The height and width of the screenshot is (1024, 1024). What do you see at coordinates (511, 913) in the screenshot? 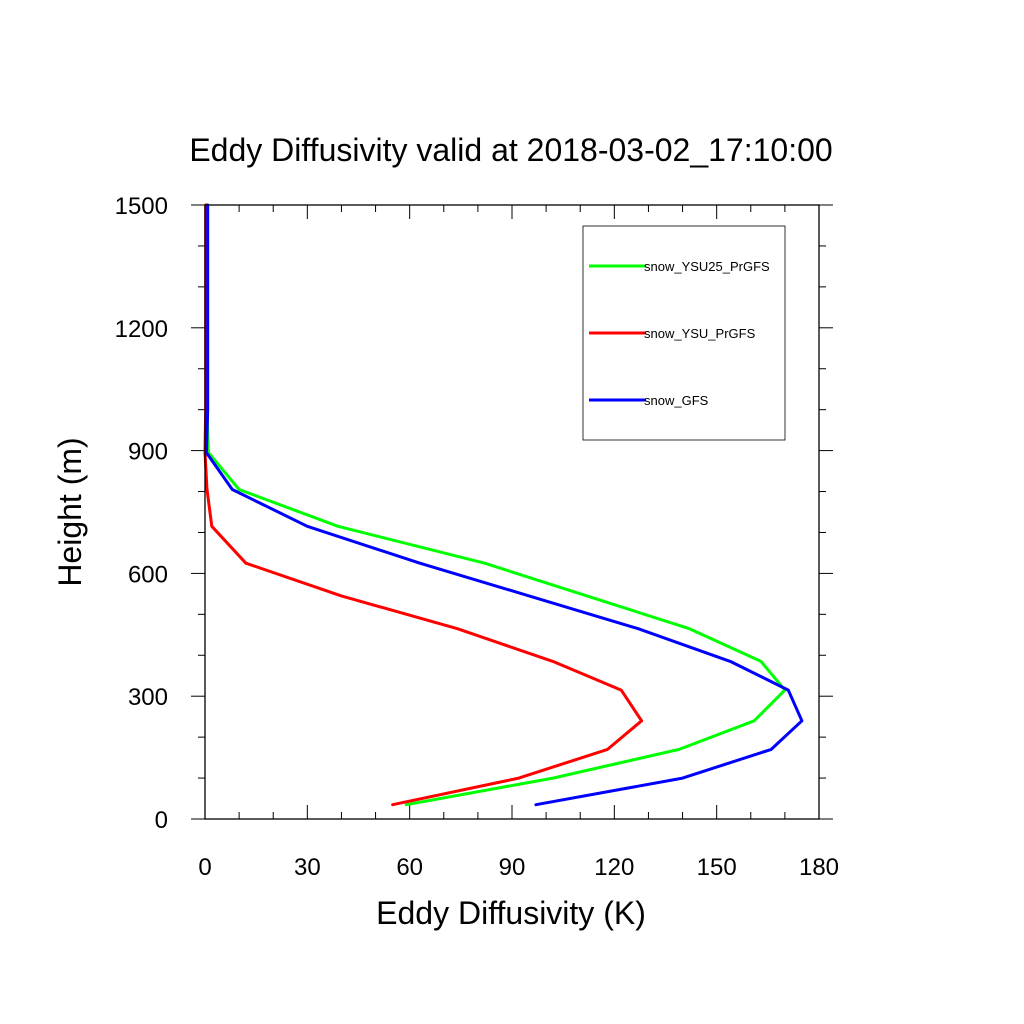
I see `x-axis-label: Eddy Diffusivity (K)` at bounding box center [511, 913].